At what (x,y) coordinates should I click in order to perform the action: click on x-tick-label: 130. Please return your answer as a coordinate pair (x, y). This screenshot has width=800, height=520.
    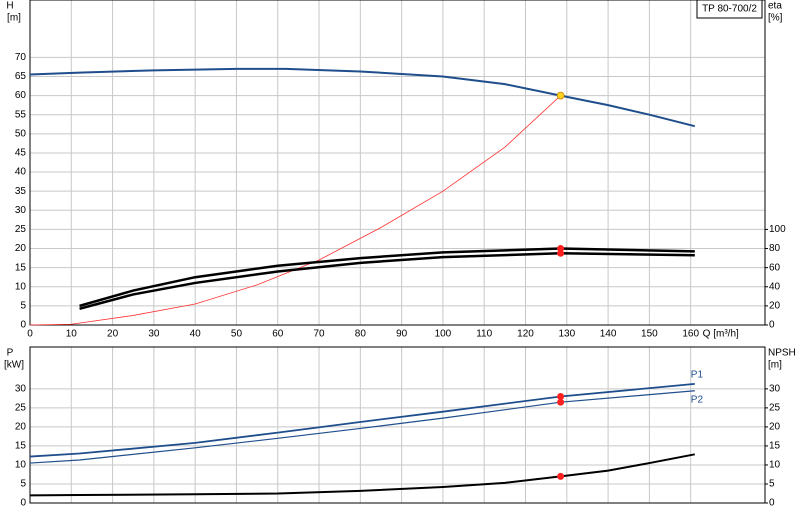
    Looking at the image, I should click on (566, 334).